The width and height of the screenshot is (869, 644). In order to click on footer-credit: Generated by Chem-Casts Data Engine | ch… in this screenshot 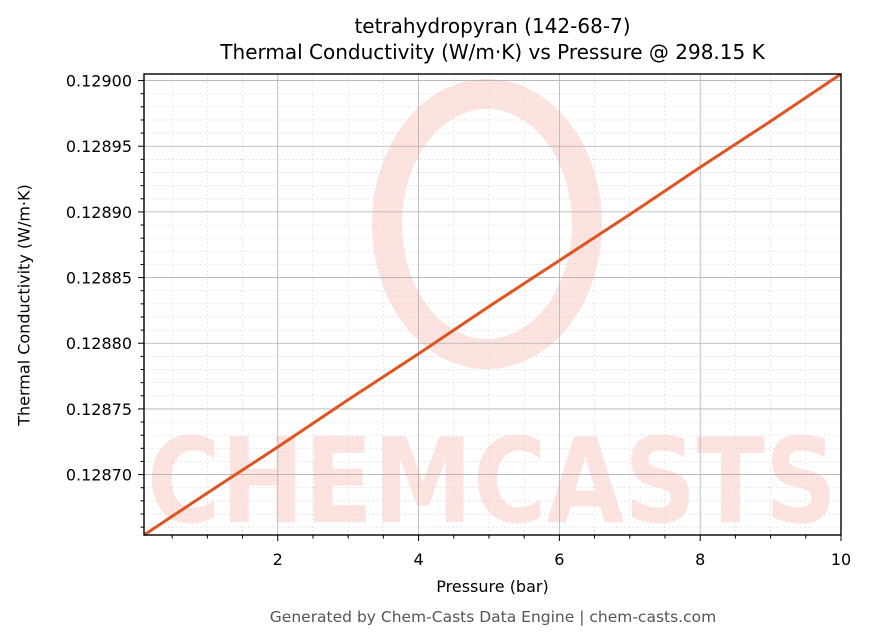, I will do `click(493, 617)`.